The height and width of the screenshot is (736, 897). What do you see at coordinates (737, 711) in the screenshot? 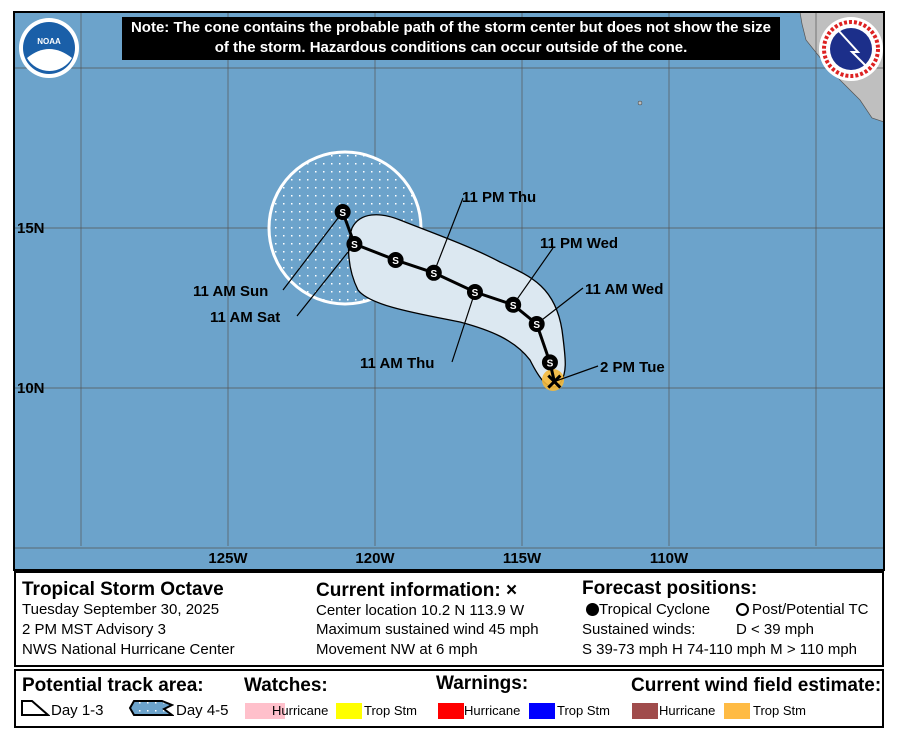
I see `ts-wind-swatch` at bounding box center [737, 711].